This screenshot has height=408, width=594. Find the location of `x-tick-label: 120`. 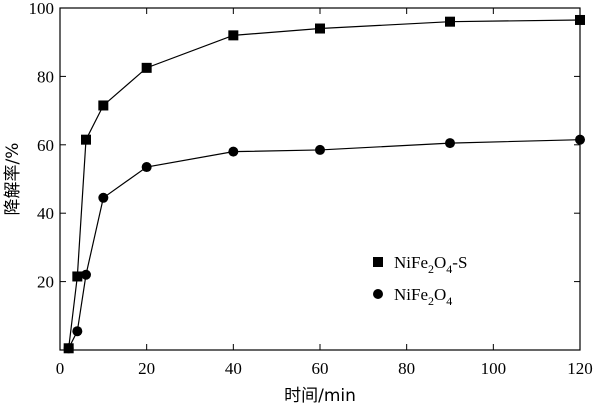

x-tick-label: 120 is located at coordinates (580, 368).